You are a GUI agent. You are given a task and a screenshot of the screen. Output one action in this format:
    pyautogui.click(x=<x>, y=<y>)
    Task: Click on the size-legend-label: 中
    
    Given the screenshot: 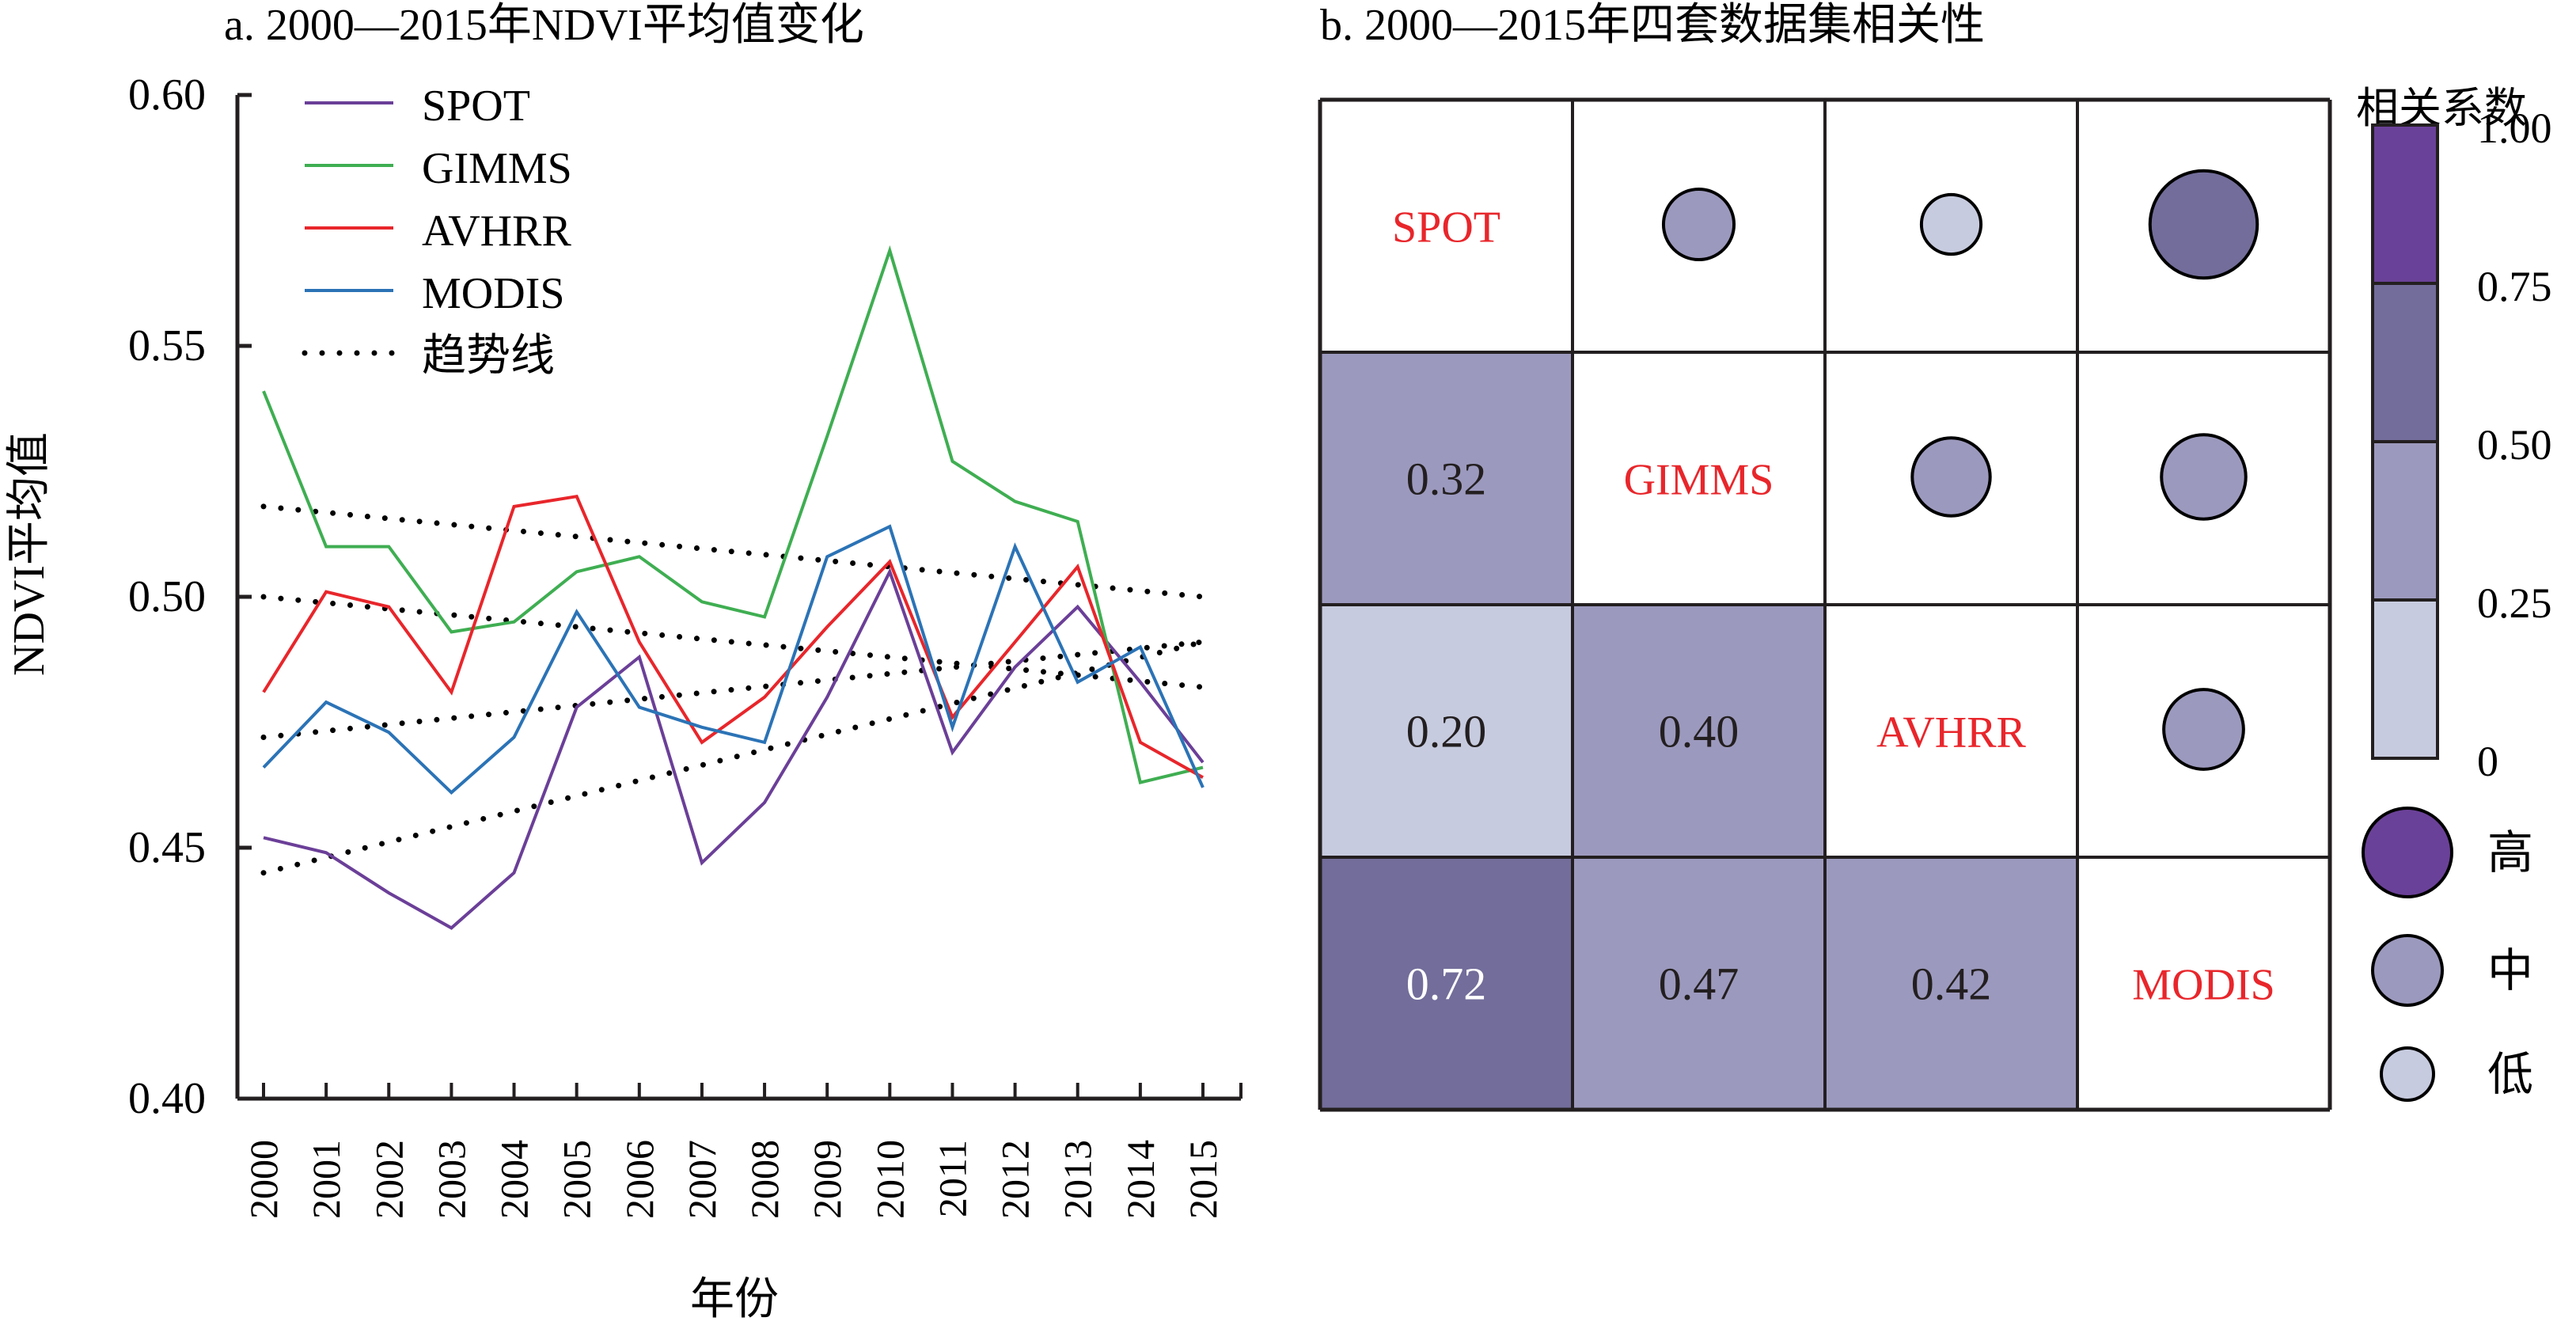 What is the action you would take?
    pyautogui.click(x=2510, y=971)
    